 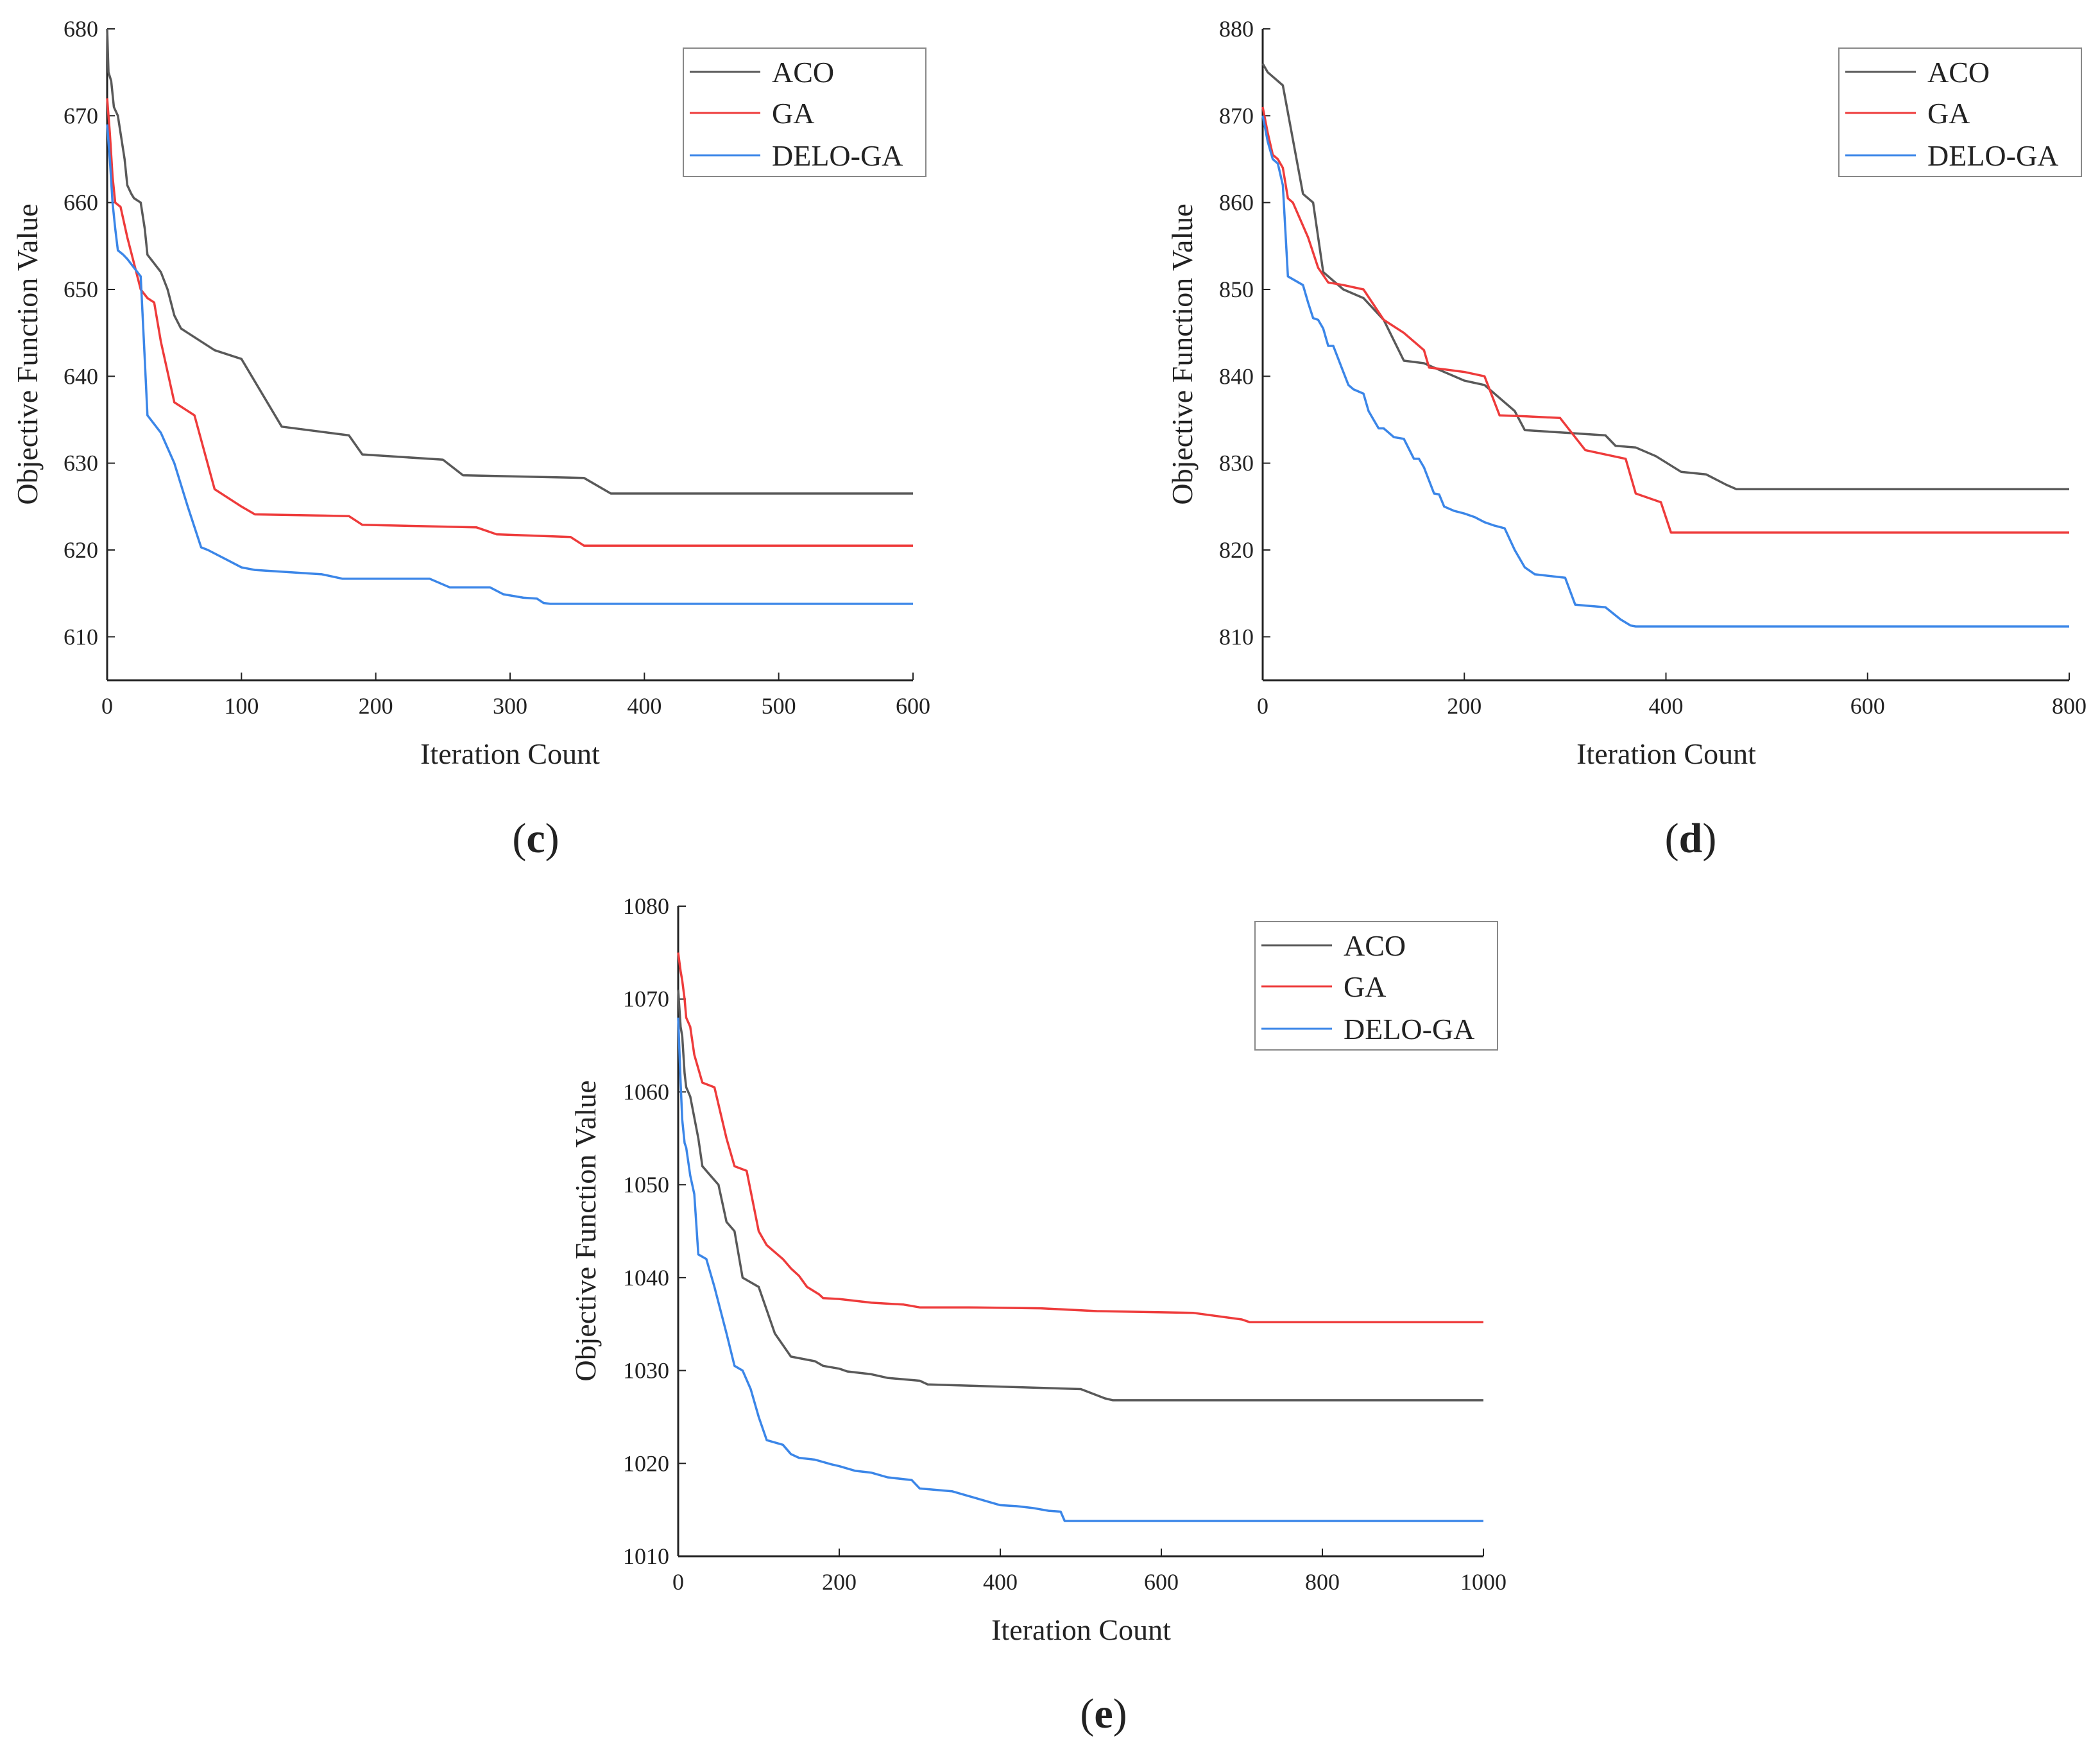 What do you see at coordinates (241, 706) in the screenshot?
I see `x-tick-label: 100` at bounding box center [241, 706].